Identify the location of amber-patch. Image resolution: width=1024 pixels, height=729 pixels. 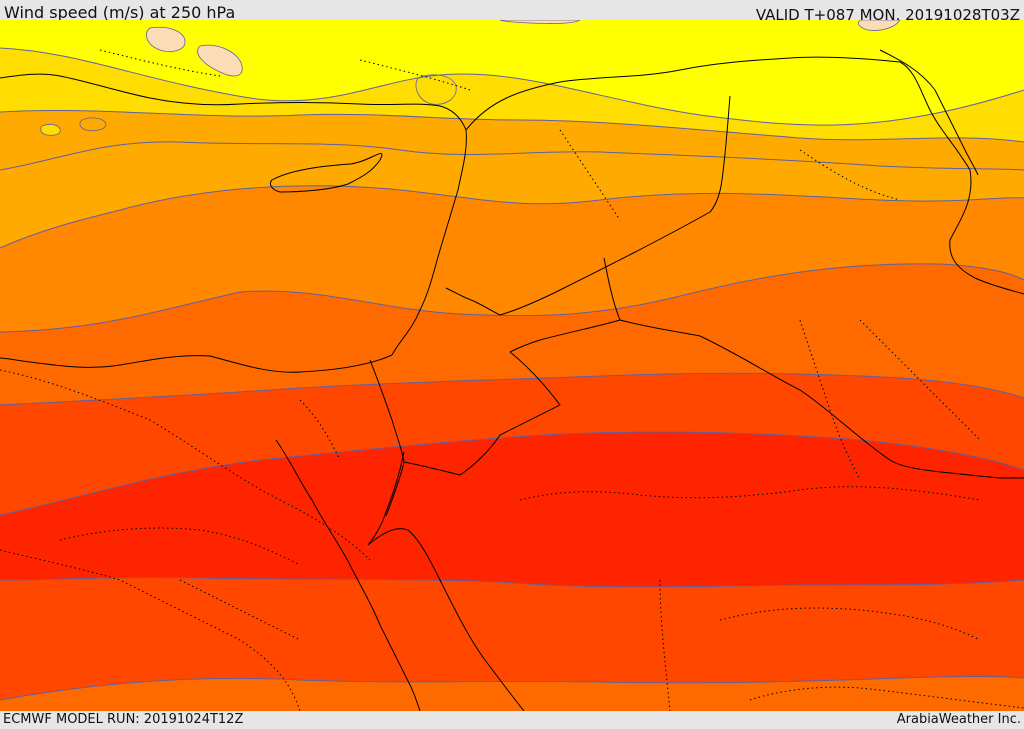
(93, 124).